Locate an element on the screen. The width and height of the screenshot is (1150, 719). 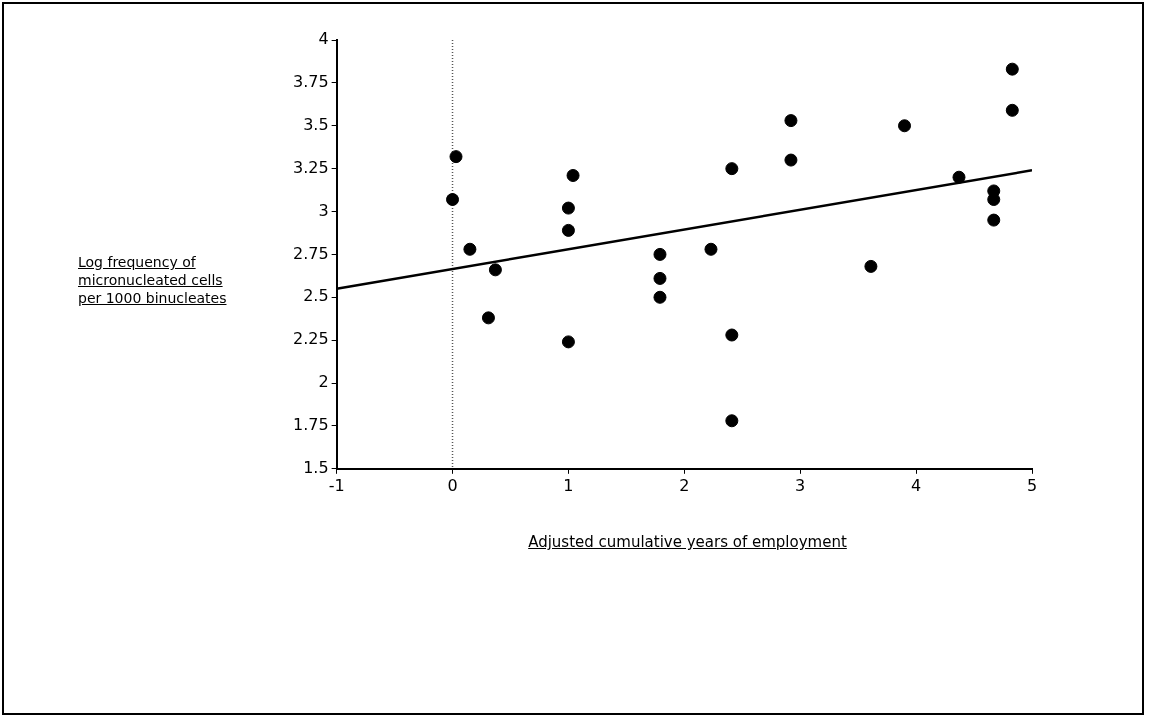
y-tick-label: 2.25 is located at coordinates (311, 339).